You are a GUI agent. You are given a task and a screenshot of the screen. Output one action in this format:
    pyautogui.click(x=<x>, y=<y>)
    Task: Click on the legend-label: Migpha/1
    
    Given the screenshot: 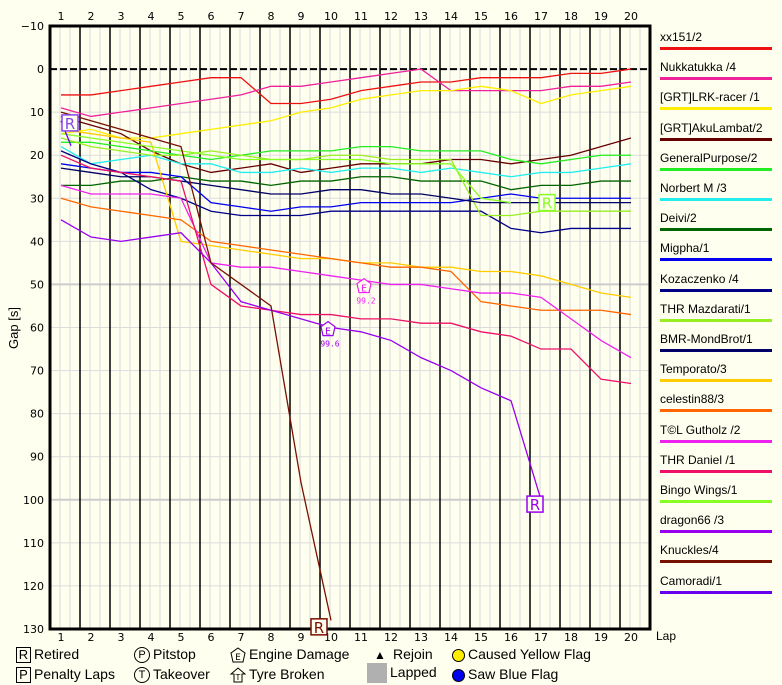 What is the action you would take?
    pyautogui.click(x=685, y=248)
    